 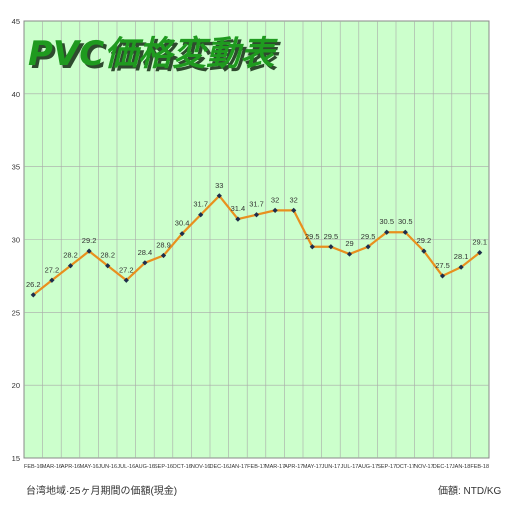 What do you see at coordinates (126, 467) in the screenshot?
I see `x-tick-label: JUL-16` at bounding box center [126, 467].